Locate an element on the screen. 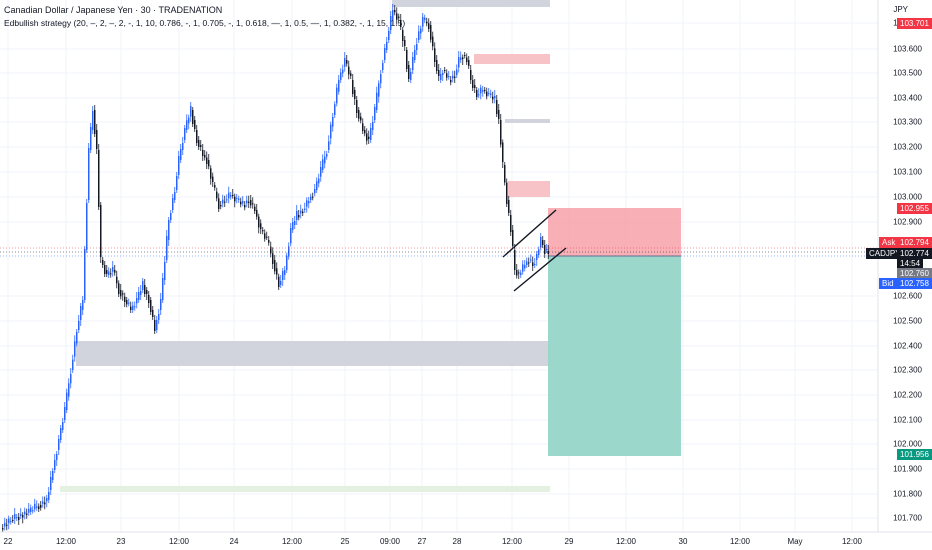 The image size is (932, 550). price-tick: 102.200 is located at coordinates (907, 395).